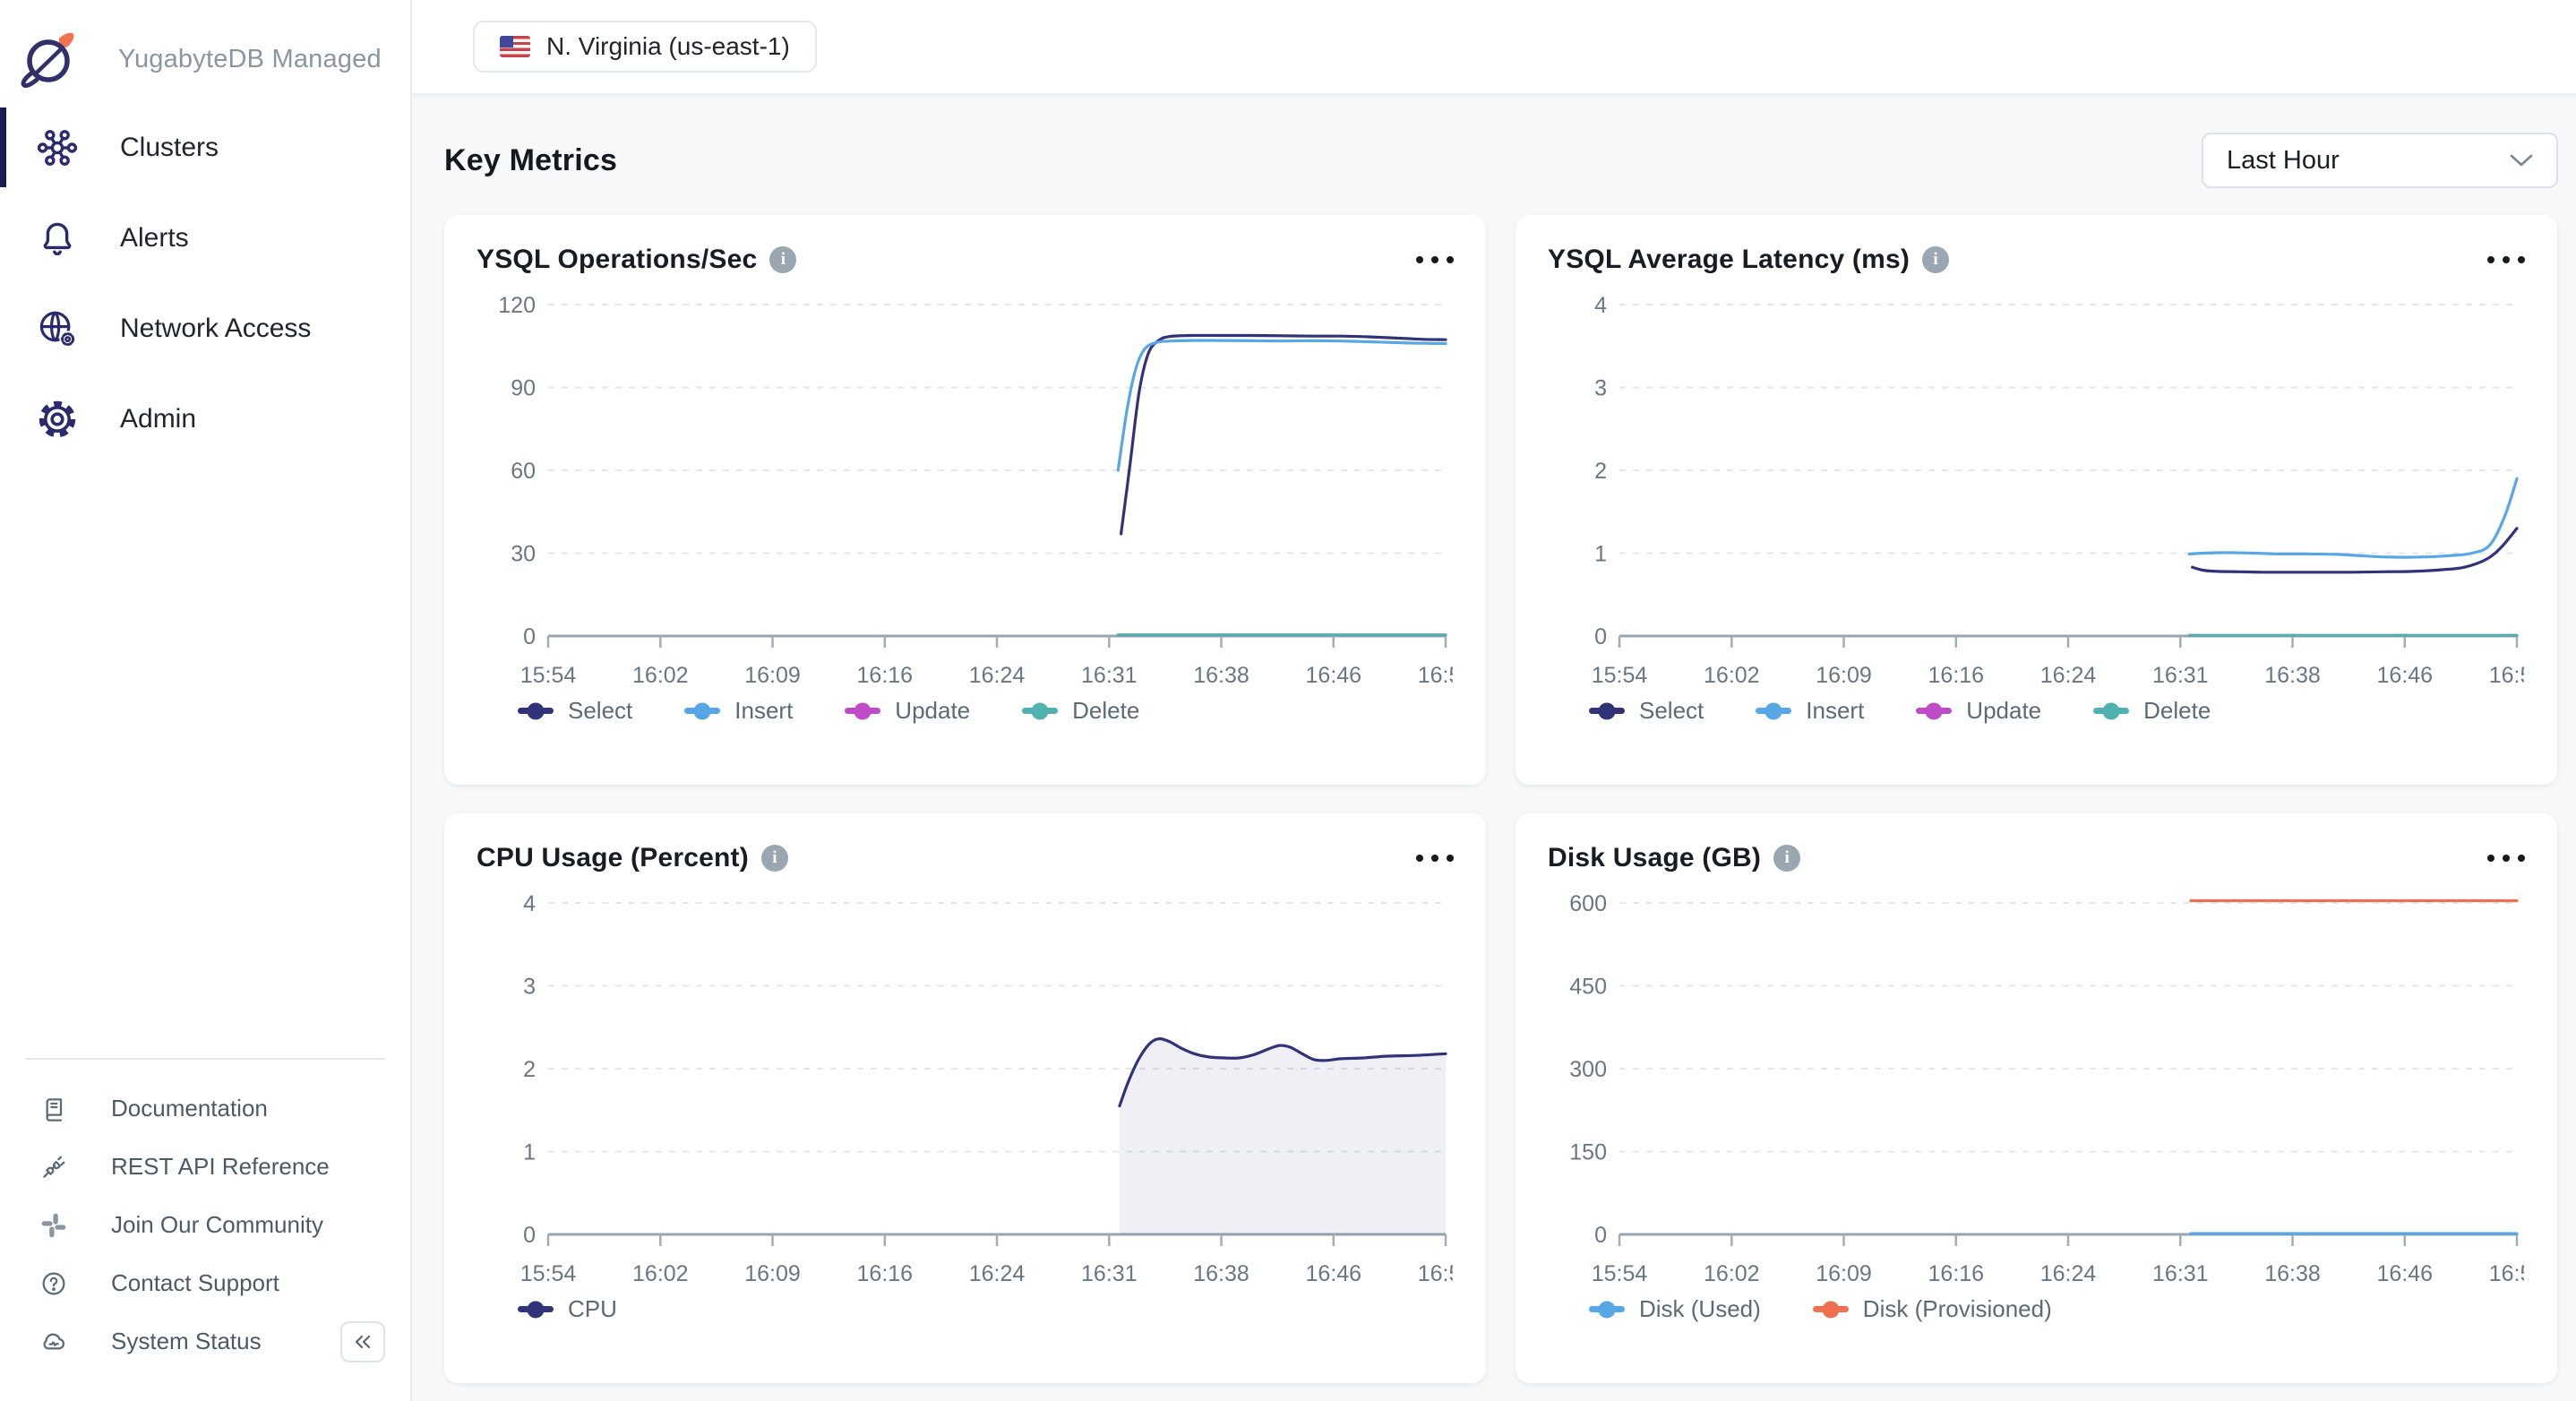  I want to click on slack-icon, so click(53, 1225).